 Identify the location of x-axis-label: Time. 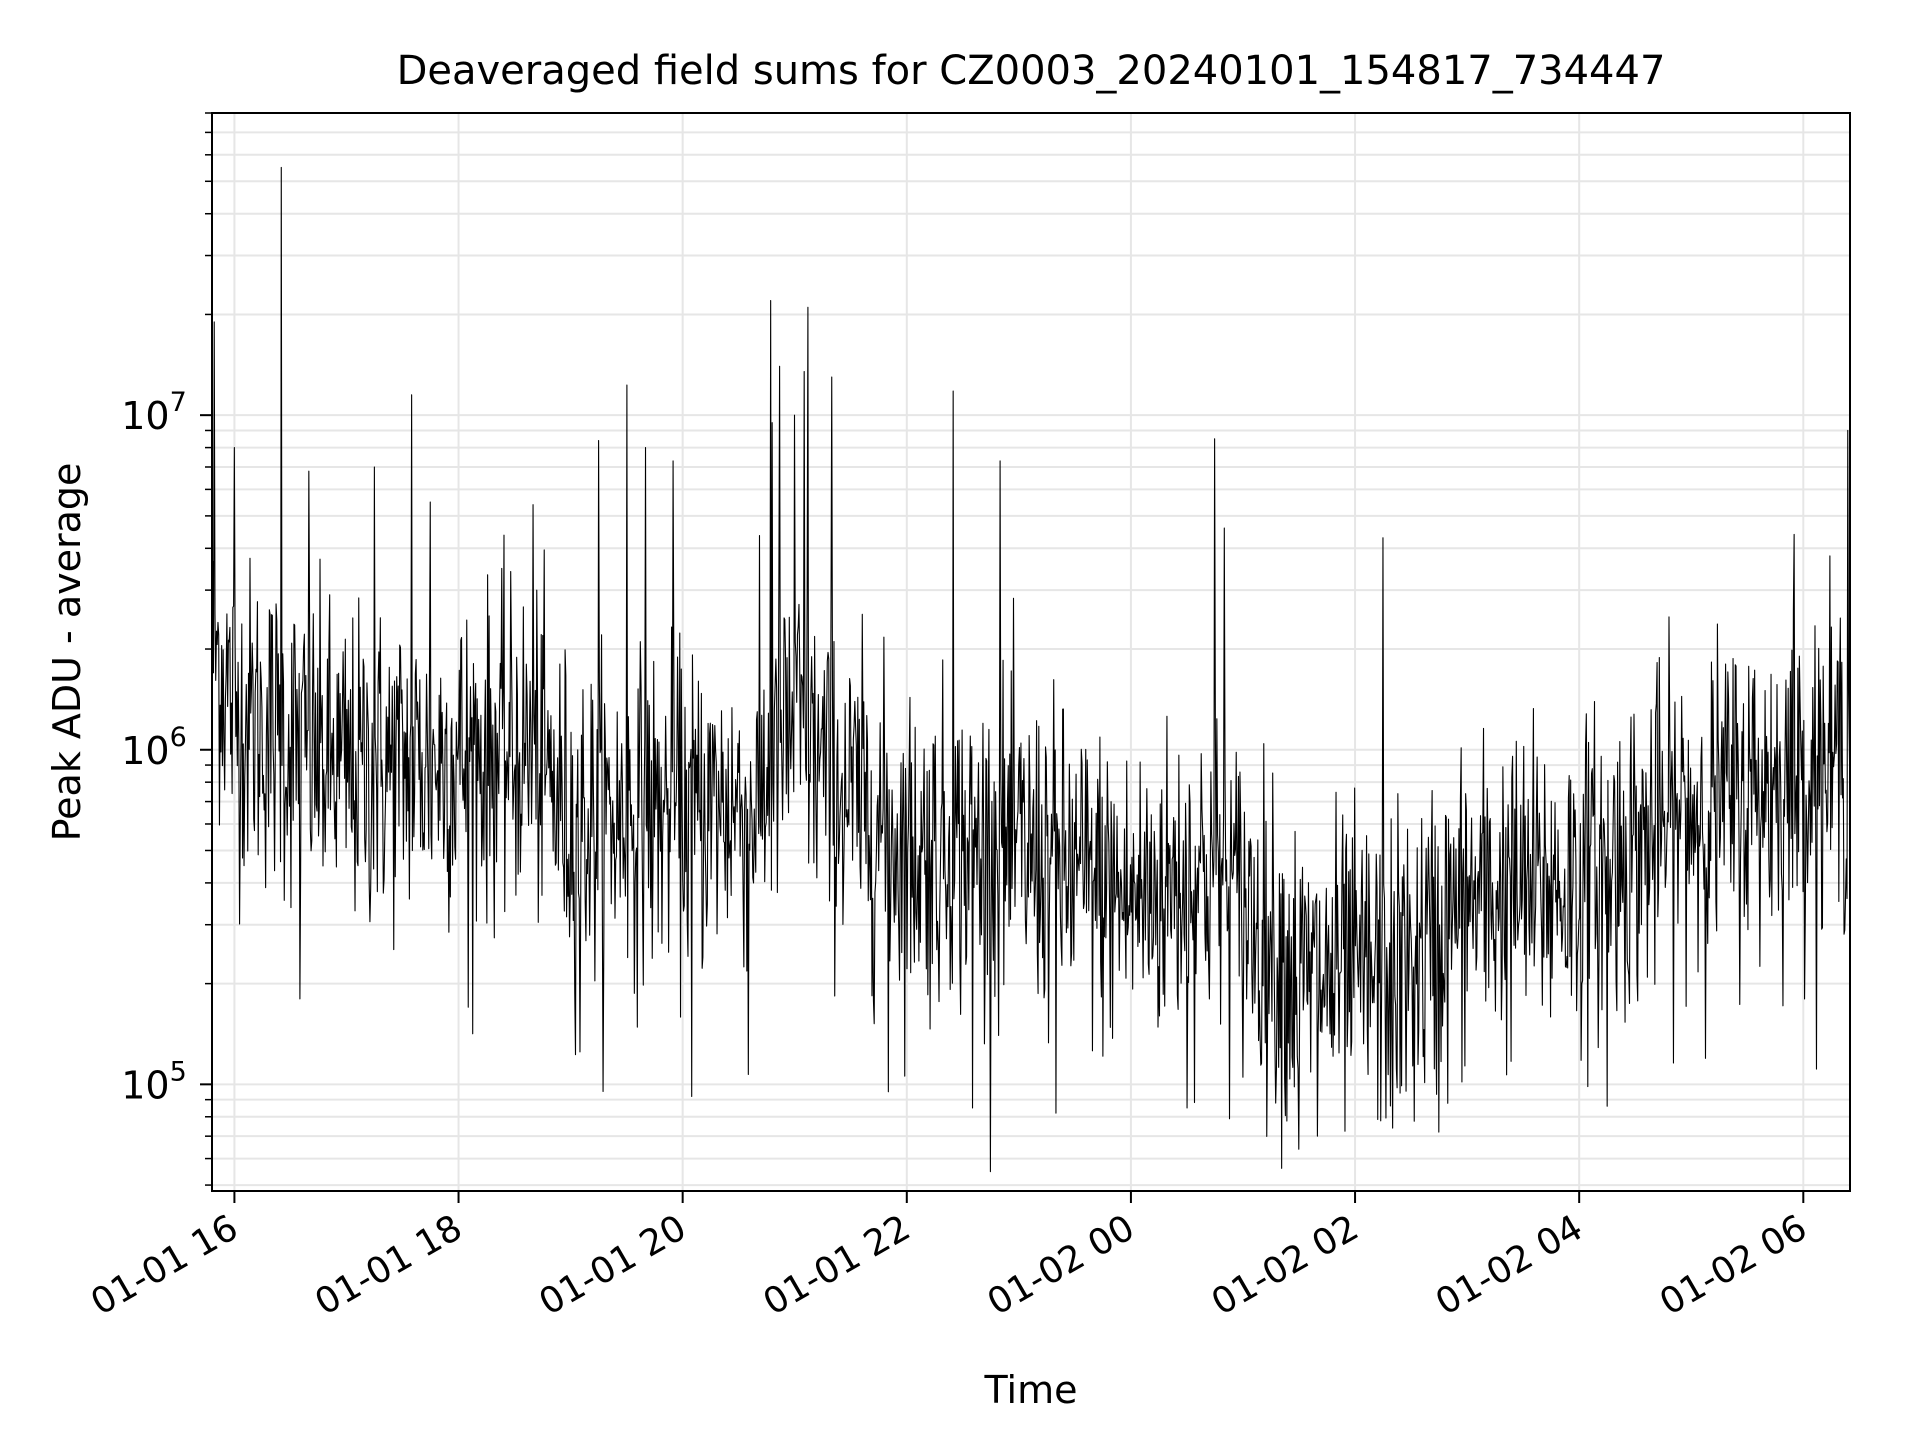
(1031, 1390).